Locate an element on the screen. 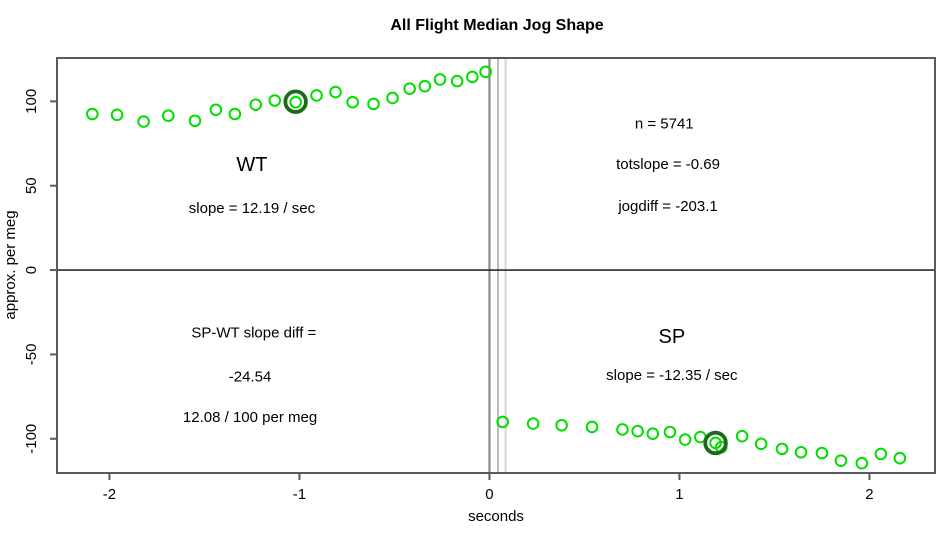 The image size is (950, 550). annotation-sp-label: SP is located at coordinates (672, 337).